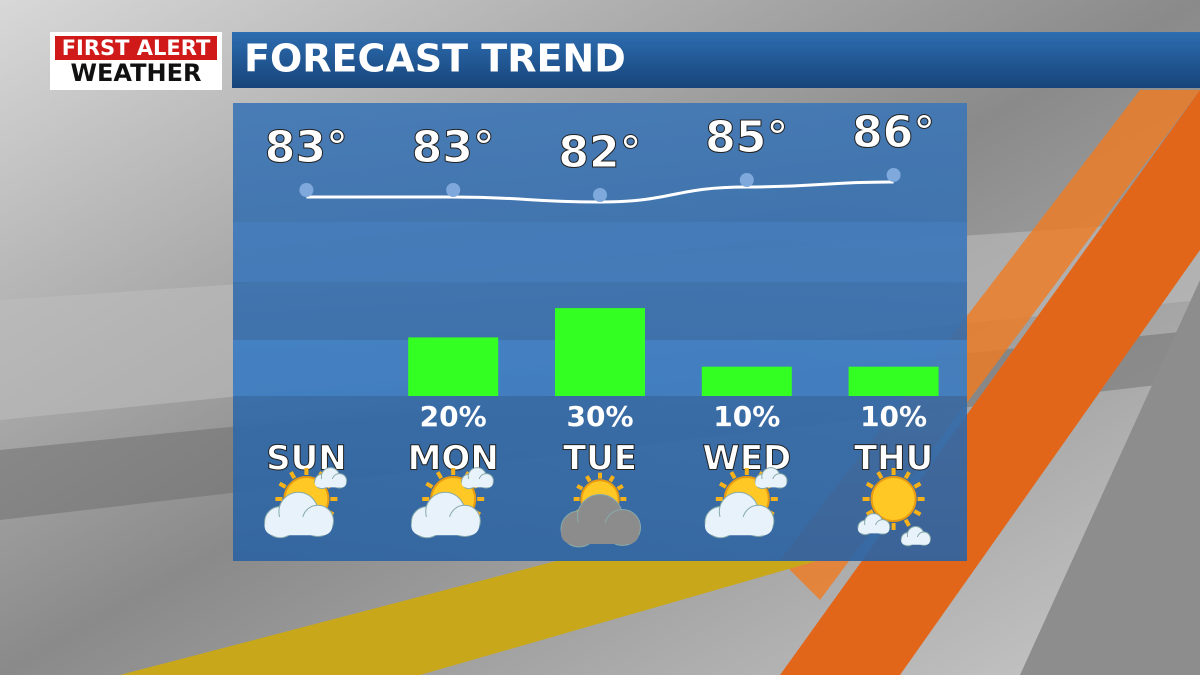 The image size is (1200, 679). What do you see at coordinates (600, 252) in the screenshot?
I see `panel-band` at bounding box center [600, 252].